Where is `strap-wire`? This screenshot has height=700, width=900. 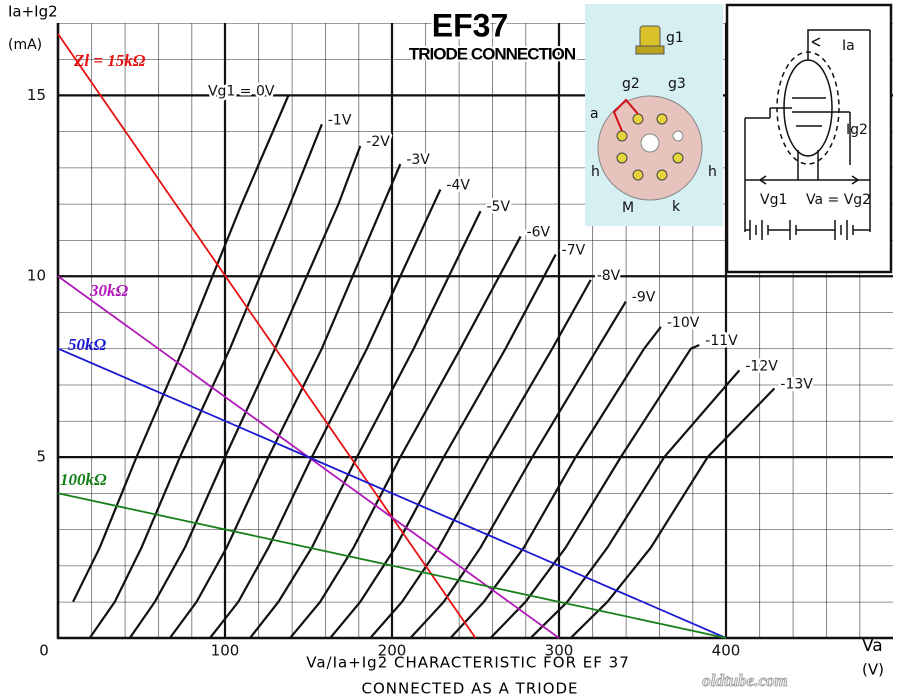
strap-wire is located at coordinates (625, 115).